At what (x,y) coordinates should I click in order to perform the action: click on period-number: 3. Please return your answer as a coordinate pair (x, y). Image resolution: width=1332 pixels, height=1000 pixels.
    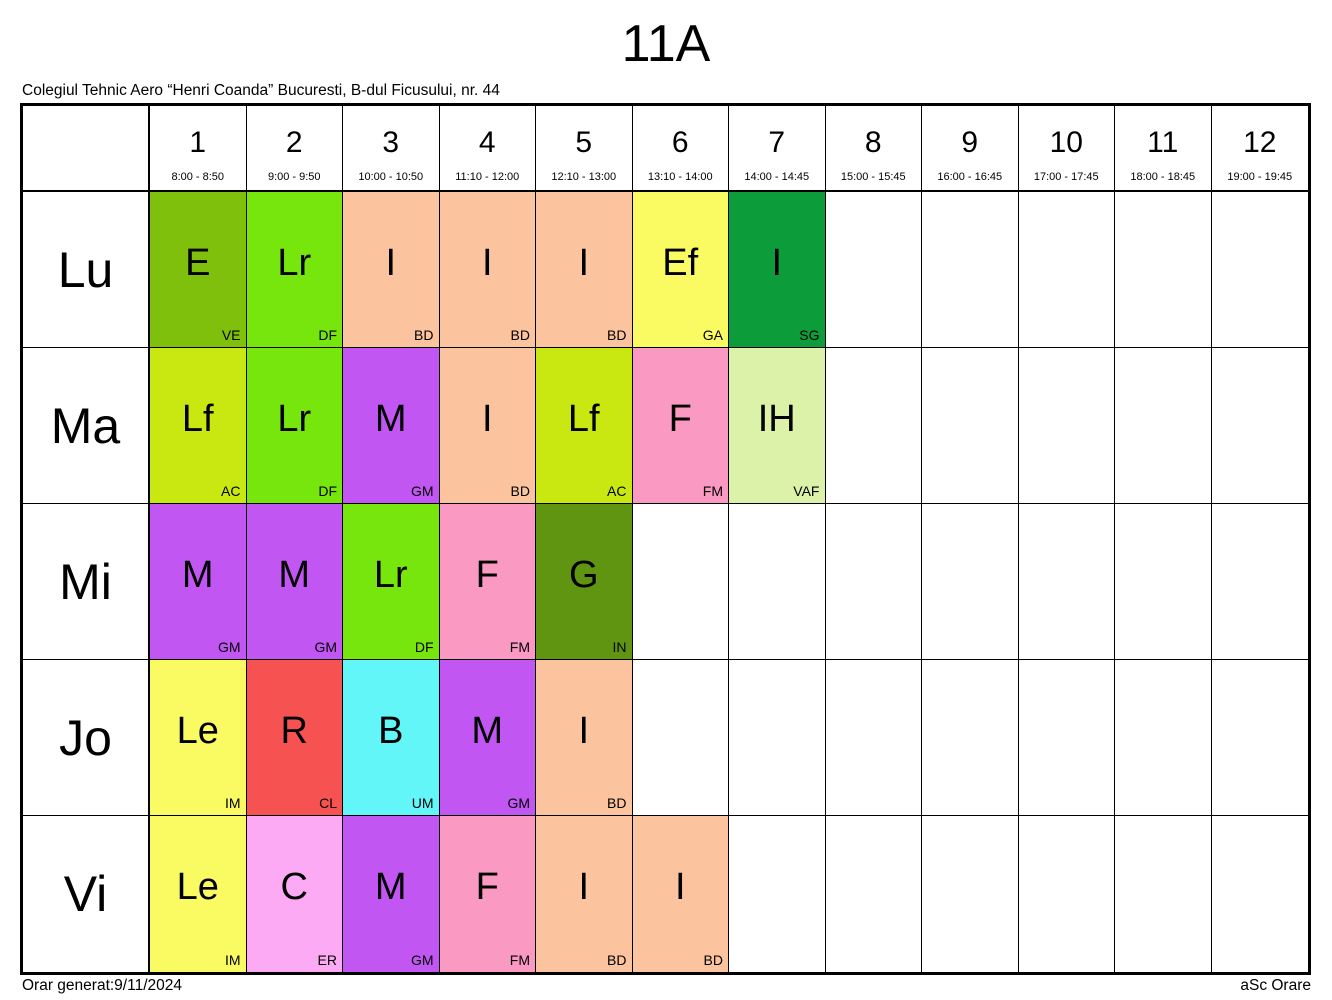
    Looking at the image, I should click on (391, 142).